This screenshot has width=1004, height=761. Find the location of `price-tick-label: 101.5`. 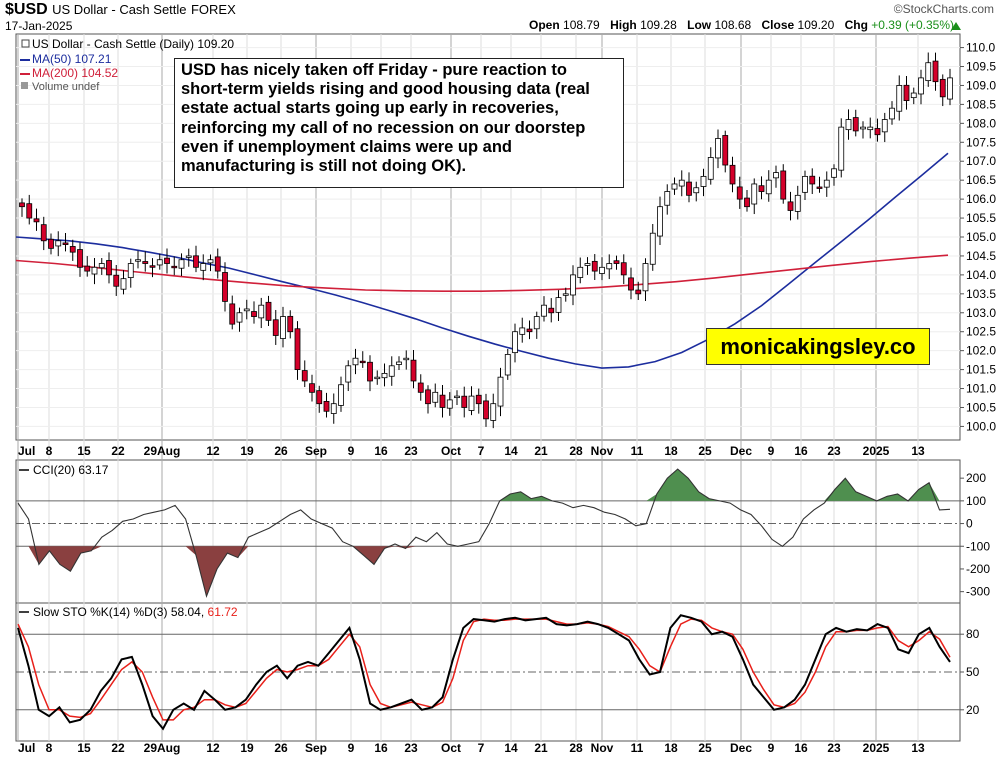

price-tick-label: 101.5 is located at coordinates (981, 370).